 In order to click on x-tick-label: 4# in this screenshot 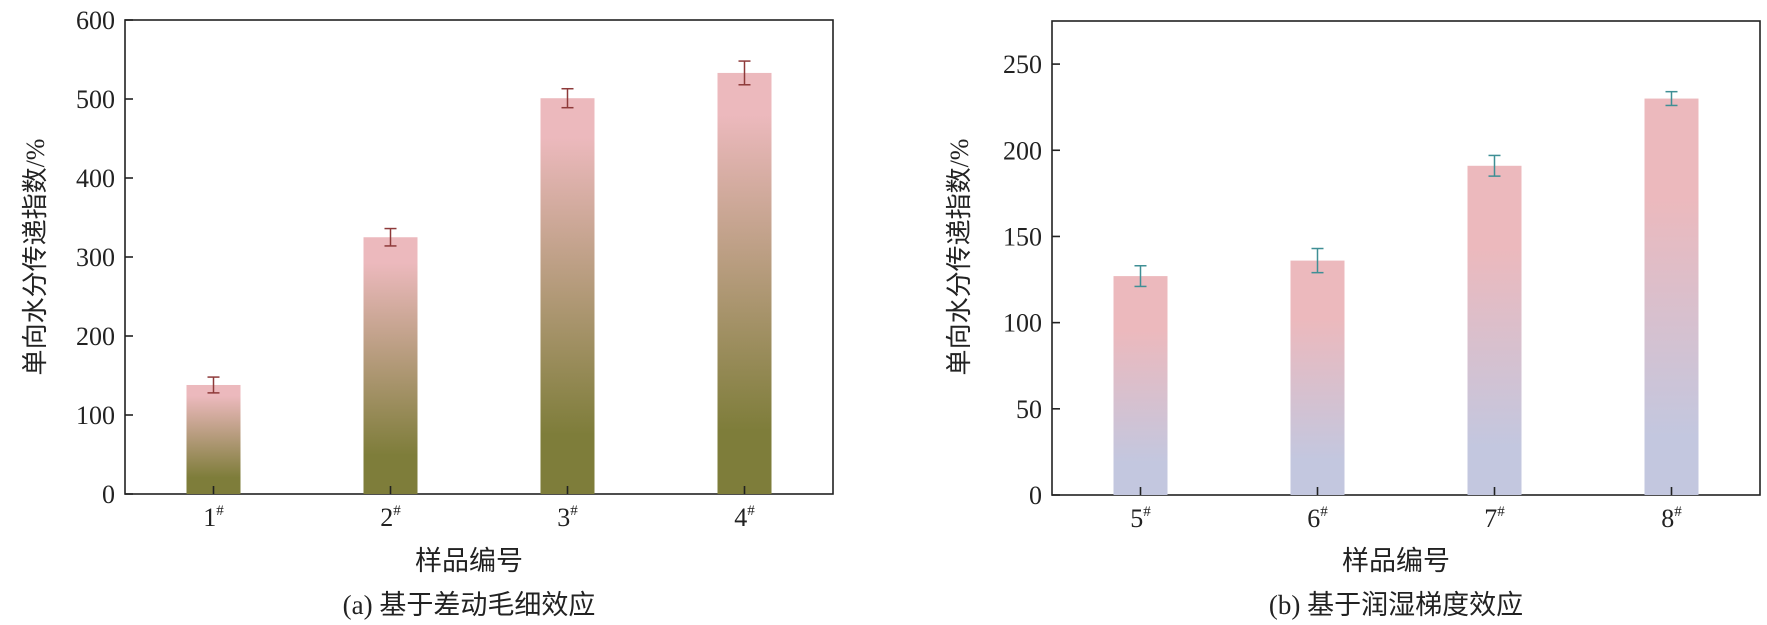, I will do `click(744, 517)`.